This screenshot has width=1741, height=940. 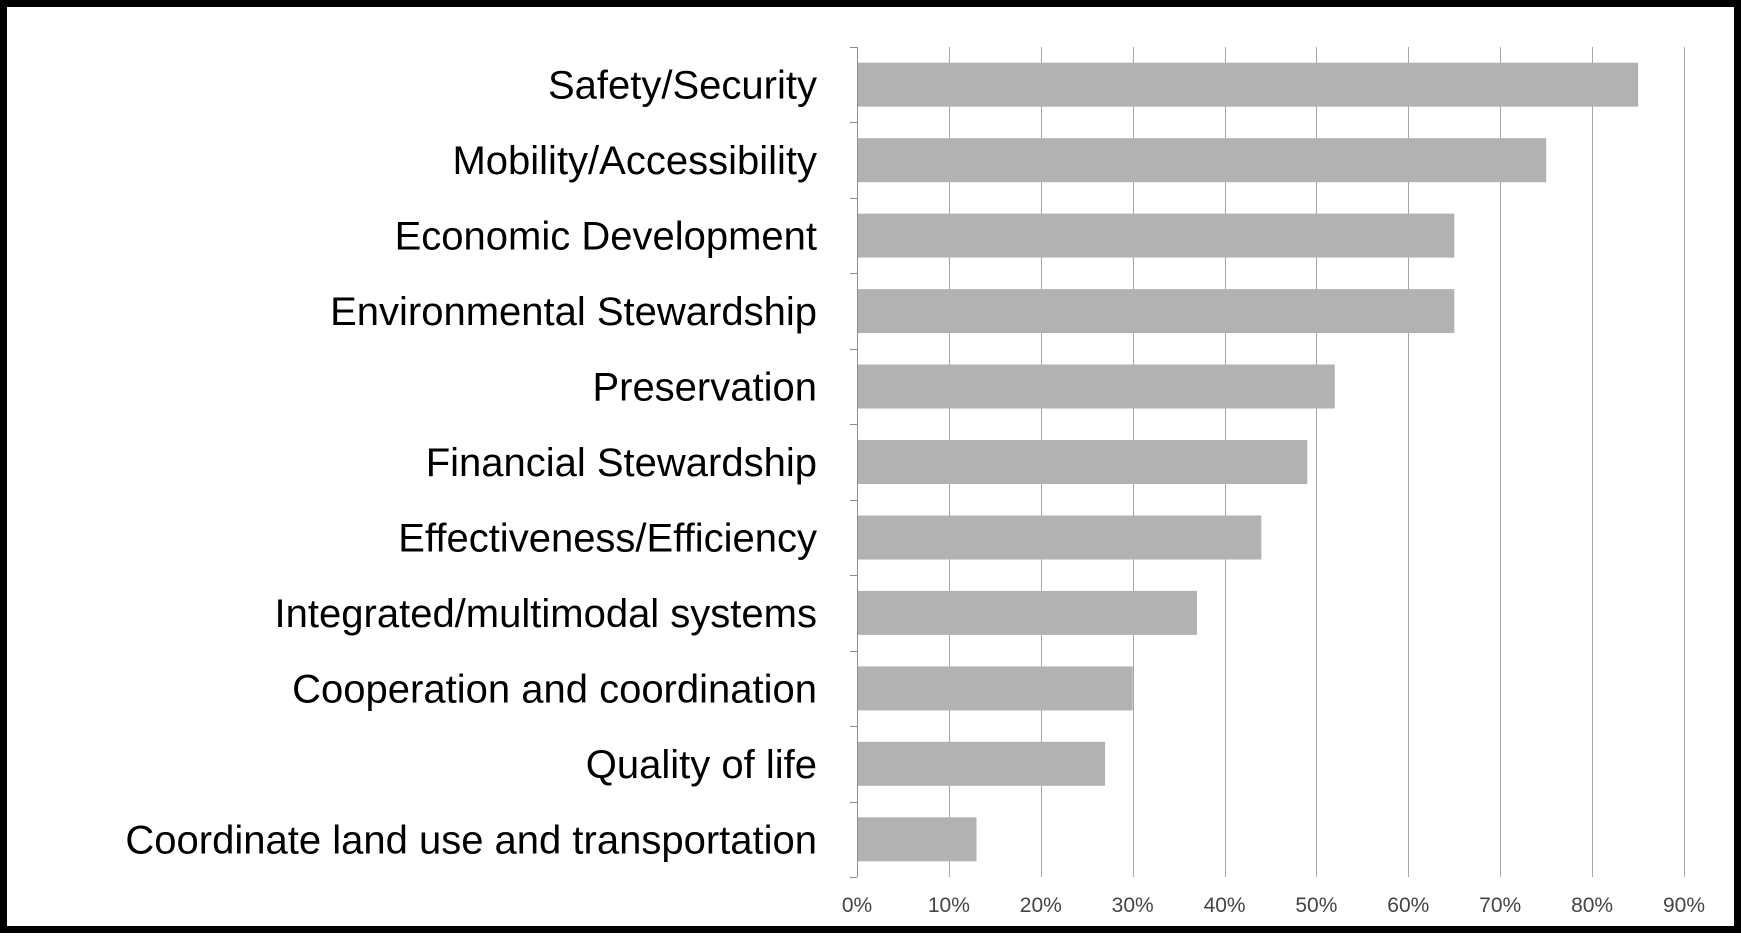 I want to click on y-axis, so click(x=854, y=462).